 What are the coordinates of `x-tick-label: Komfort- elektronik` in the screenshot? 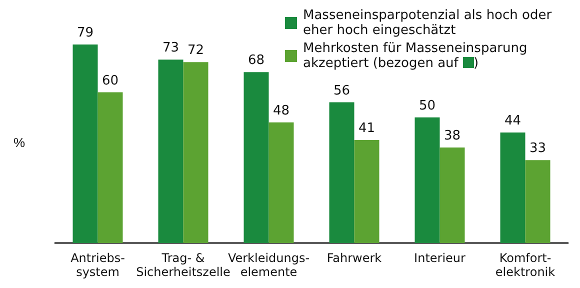 It's located at (525, 265).